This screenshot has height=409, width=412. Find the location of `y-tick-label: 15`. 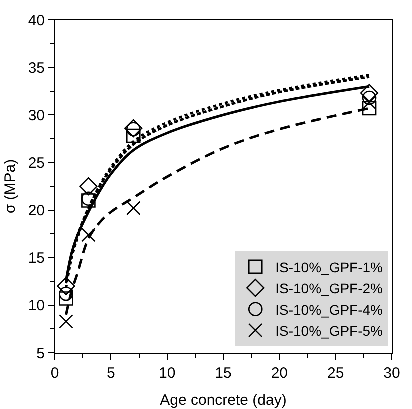

y-tick-label: 15 is located at coordinates (36, 259).